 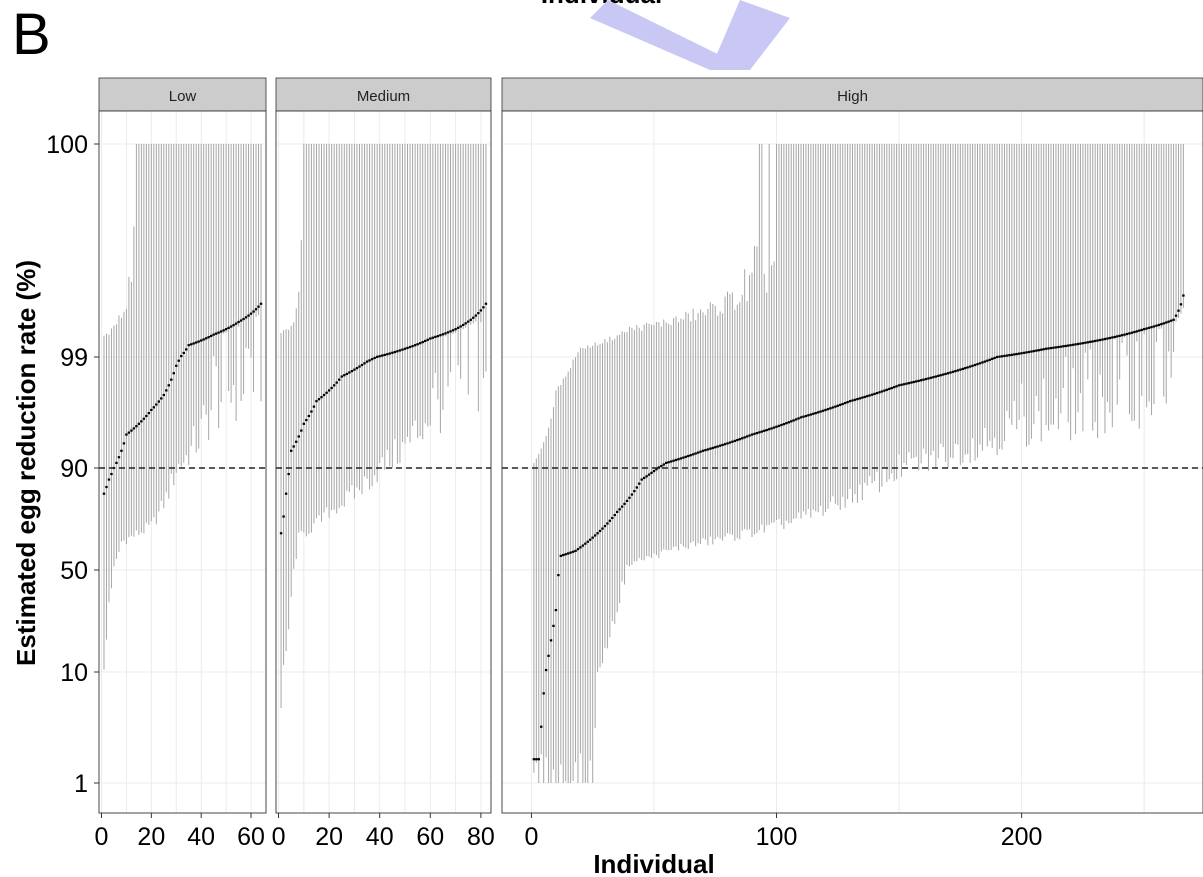 What do you see at coordinates (183, 96) in the screenshot?
I see `facet-strip-label: Low` at bounding box center [183, 96].